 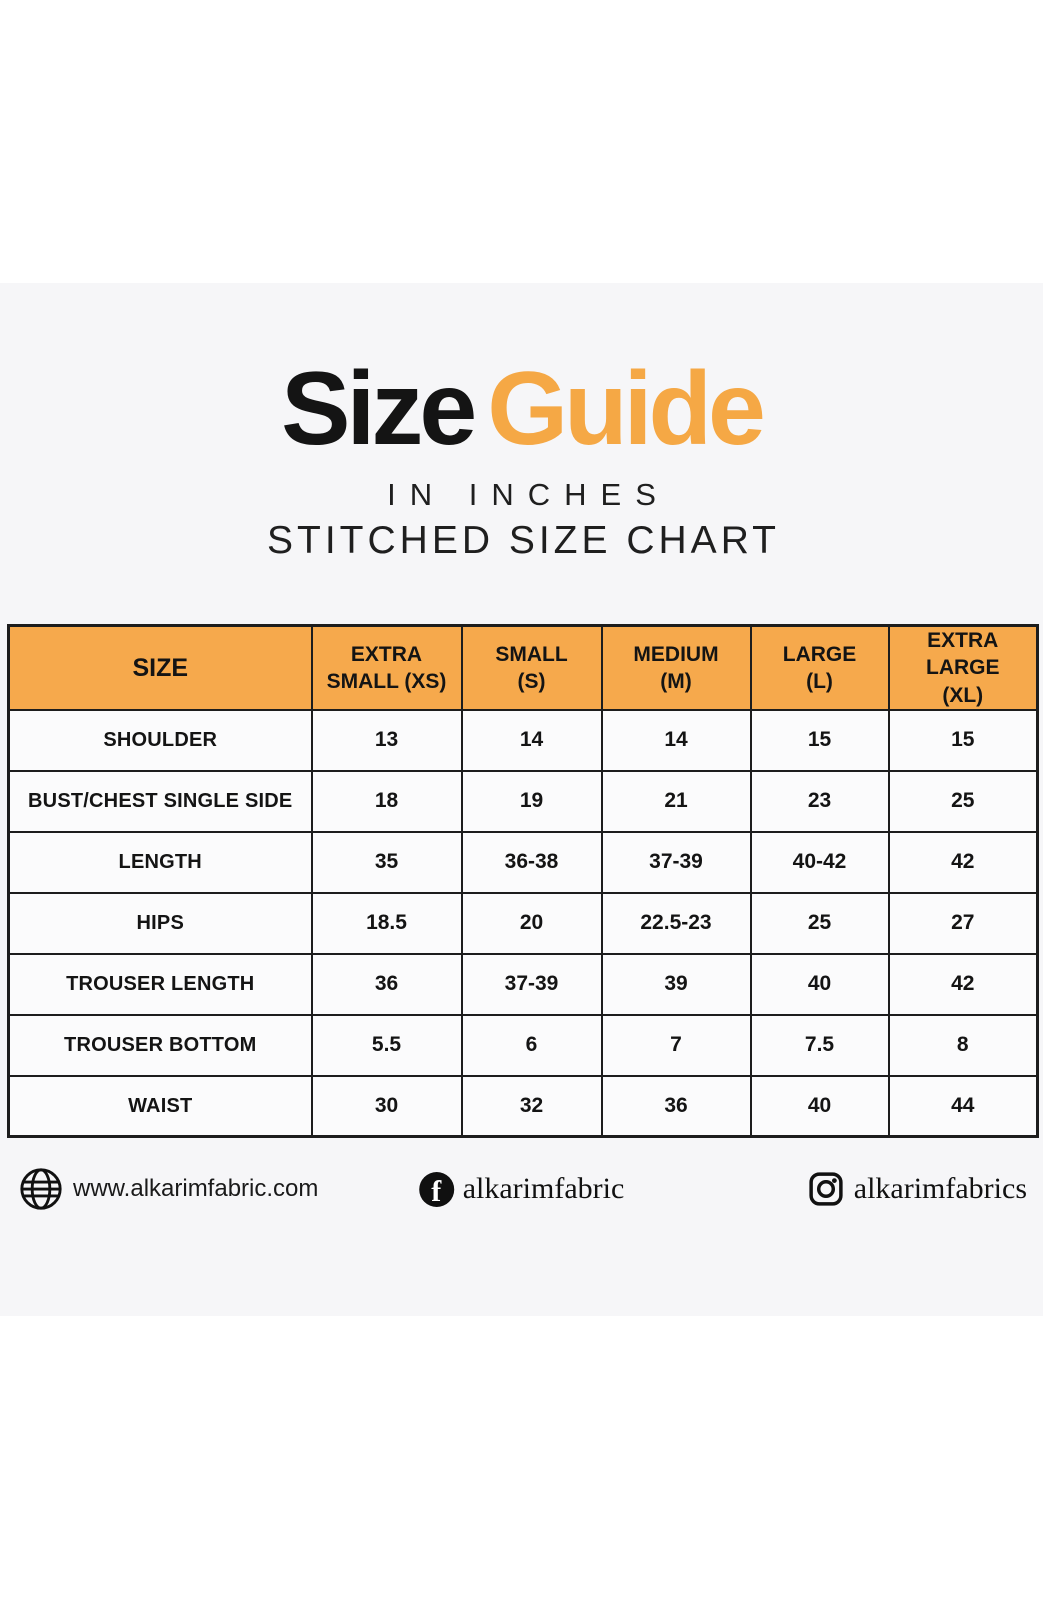 What do you see at coordinates (160, 984) in the screenshot?
I see `row-label: TROUSER LENGTH` at bounding box center [160, 984].